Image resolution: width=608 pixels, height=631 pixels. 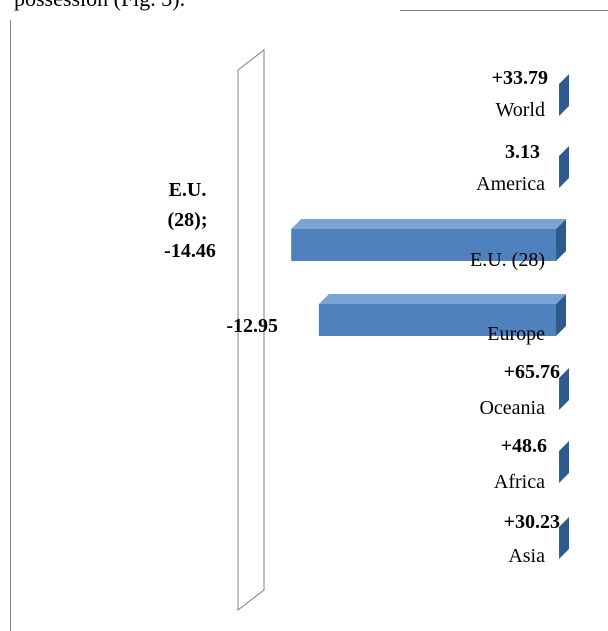 I want to click on bar-asia, so click(x=564, y=538).